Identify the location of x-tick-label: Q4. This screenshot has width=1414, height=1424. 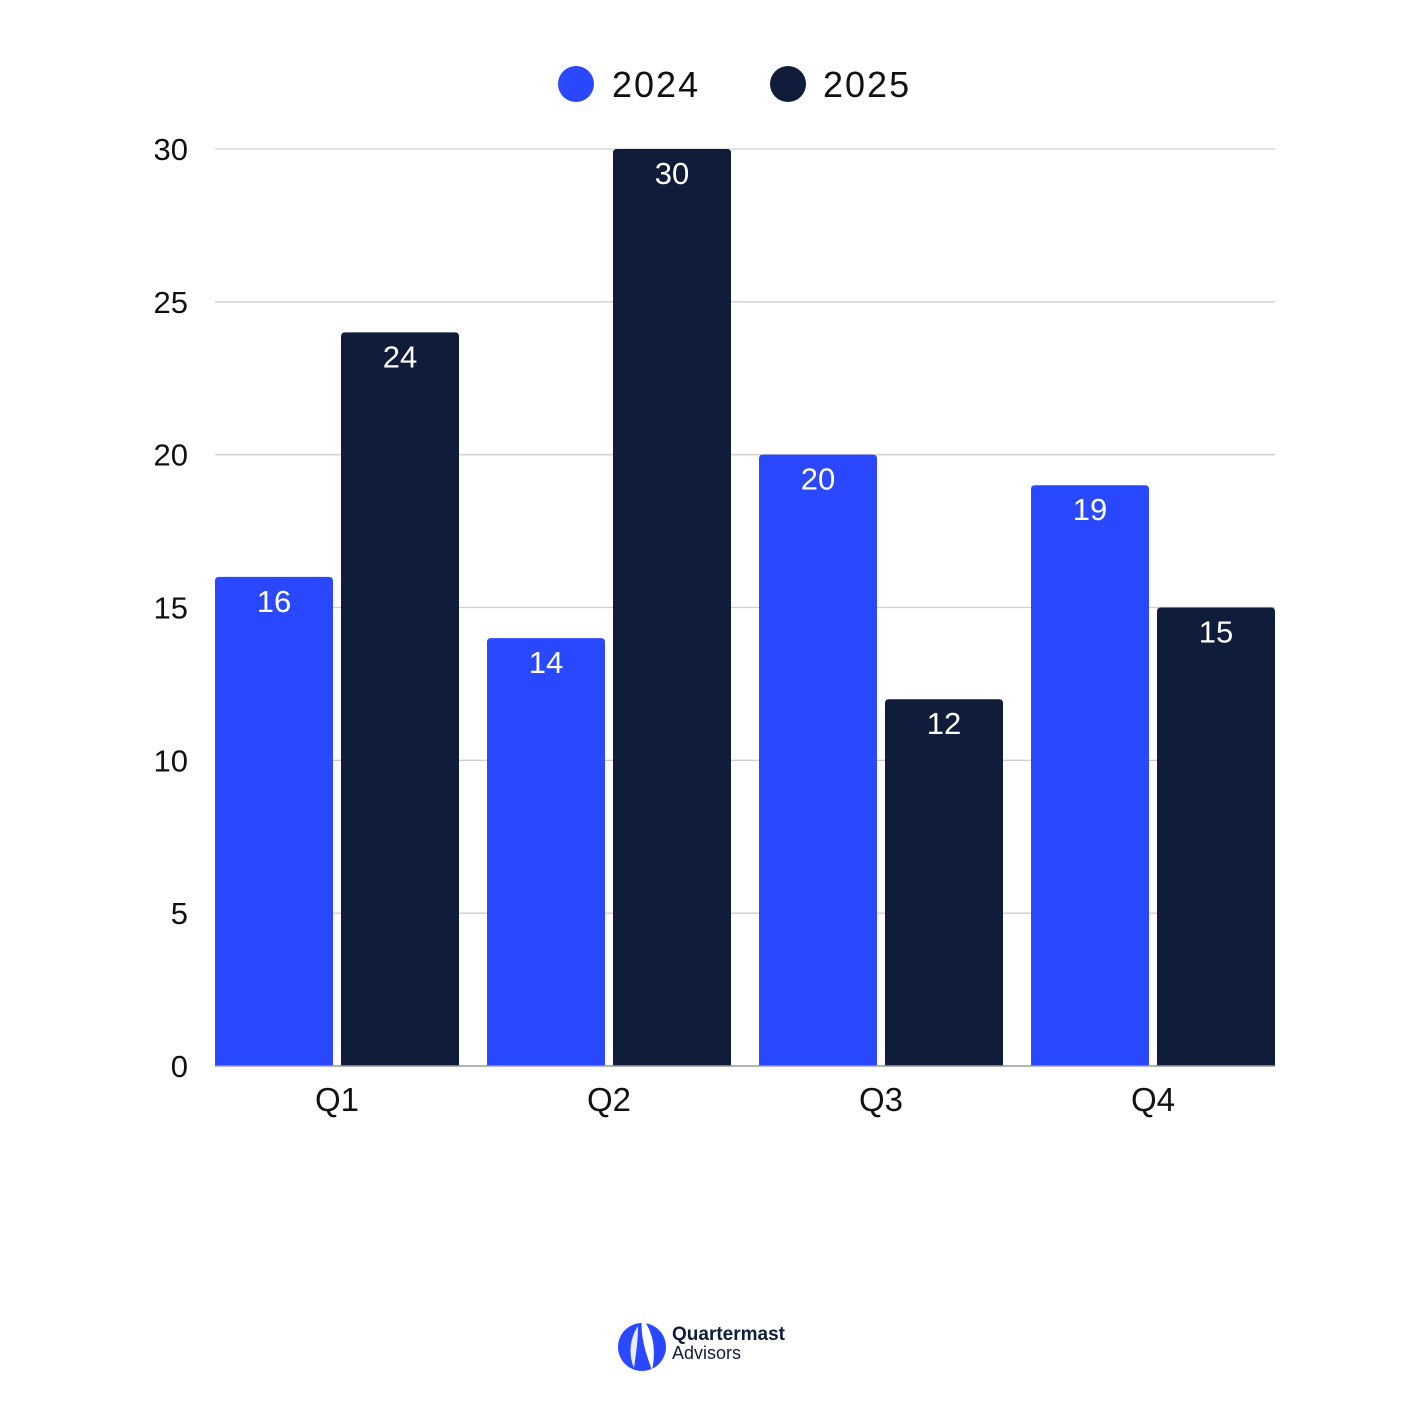
(1153, 1099).